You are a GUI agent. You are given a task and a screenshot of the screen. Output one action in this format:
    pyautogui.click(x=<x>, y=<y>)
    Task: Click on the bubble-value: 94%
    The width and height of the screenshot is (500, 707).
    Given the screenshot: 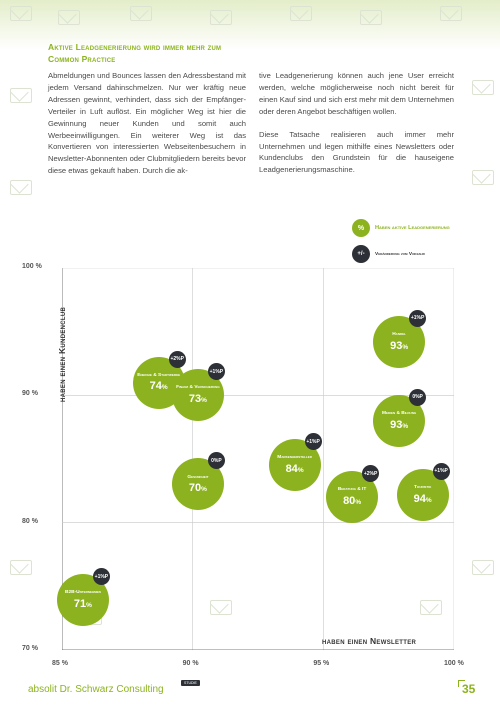 What is the action you would take?
    pyautogui.click(x=422, y=498)
    